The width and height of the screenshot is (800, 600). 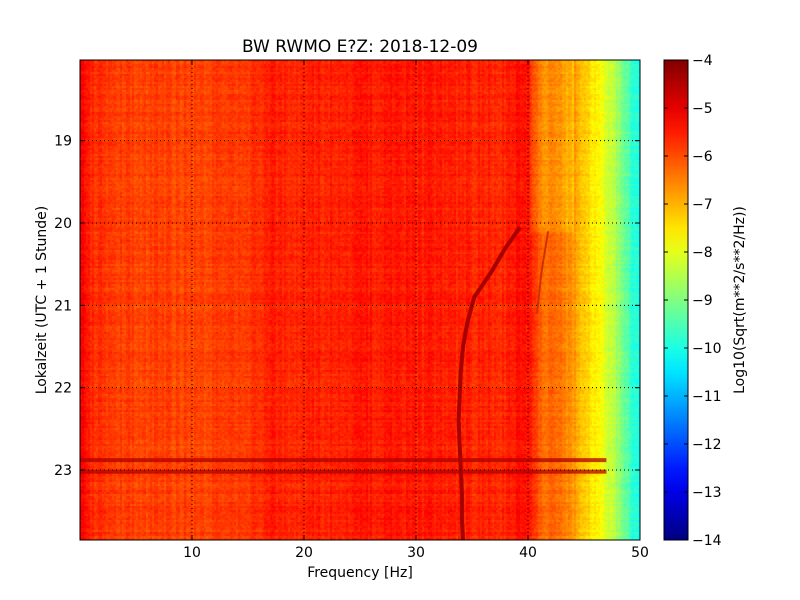 I want to click on y-axis-label: Lokalzeit (UTC + 1 Stunde), so click(x=42, y=300).